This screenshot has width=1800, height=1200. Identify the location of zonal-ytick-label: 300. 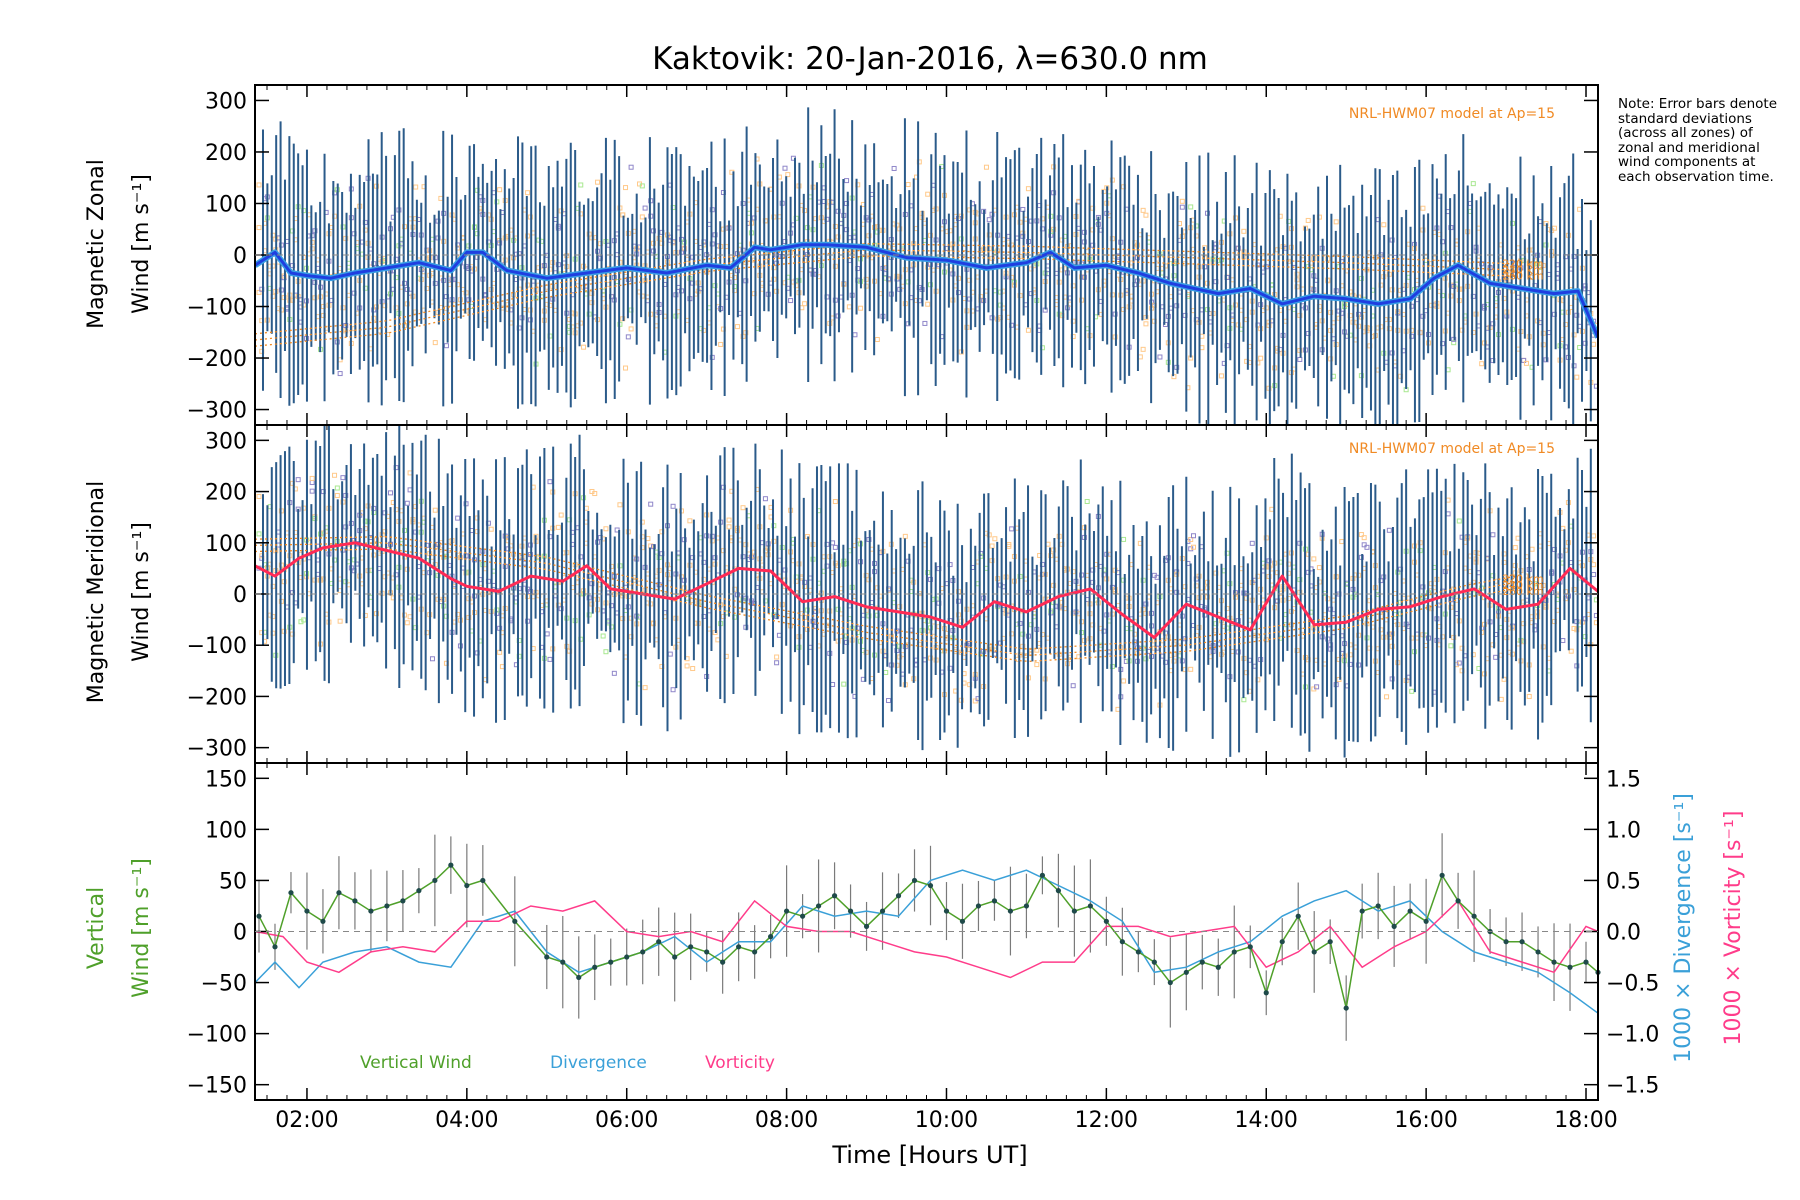
(226, 101).